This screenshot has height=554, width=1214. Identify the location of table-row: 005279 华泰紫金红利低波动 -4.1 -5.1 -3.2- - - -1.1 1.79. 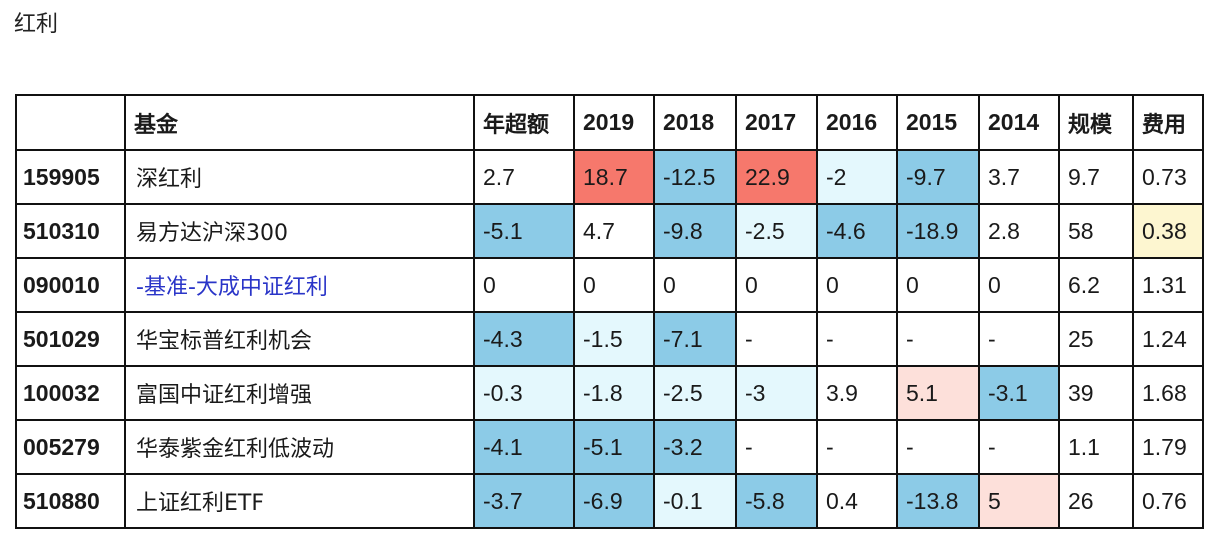
(609, 447).